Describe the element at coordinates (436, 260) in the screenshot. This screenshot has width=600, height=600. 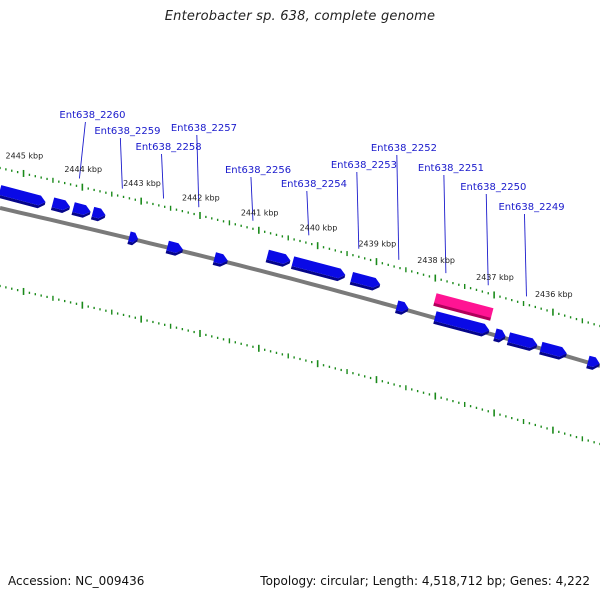
I see `kbp-label: 2438 kbp` at that location.